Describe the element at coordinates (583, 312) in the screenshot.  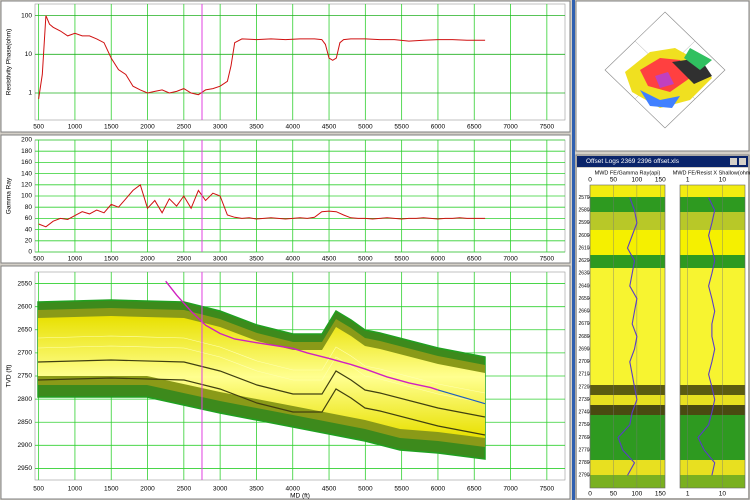
I see `depth-label: 2660` at that location.